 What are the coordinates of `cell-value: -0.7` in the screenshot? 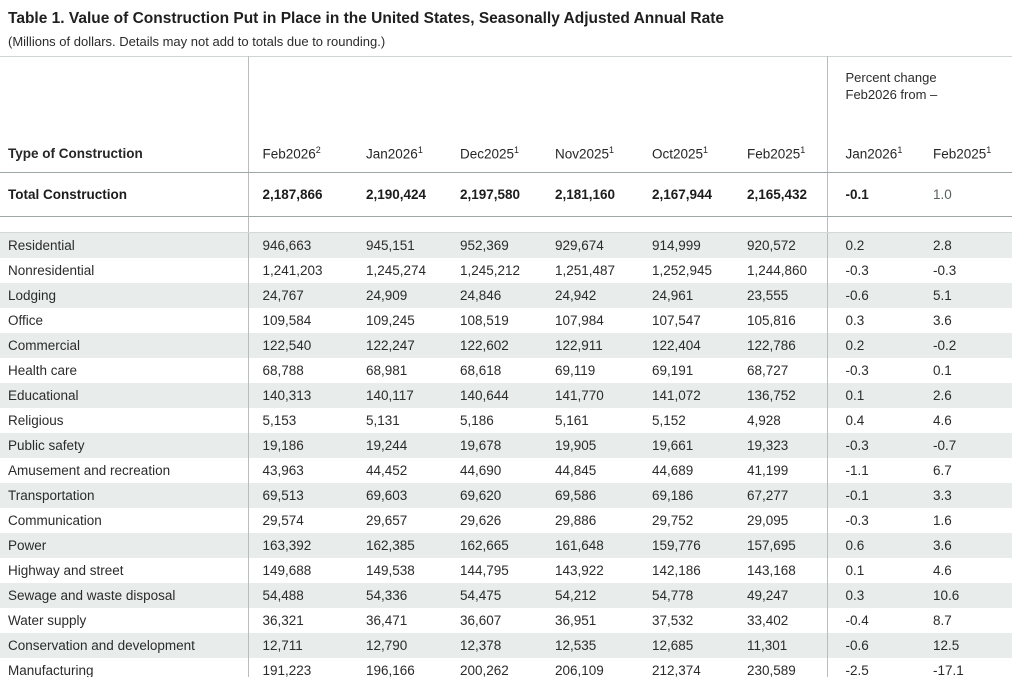 It's located at (963, 445).